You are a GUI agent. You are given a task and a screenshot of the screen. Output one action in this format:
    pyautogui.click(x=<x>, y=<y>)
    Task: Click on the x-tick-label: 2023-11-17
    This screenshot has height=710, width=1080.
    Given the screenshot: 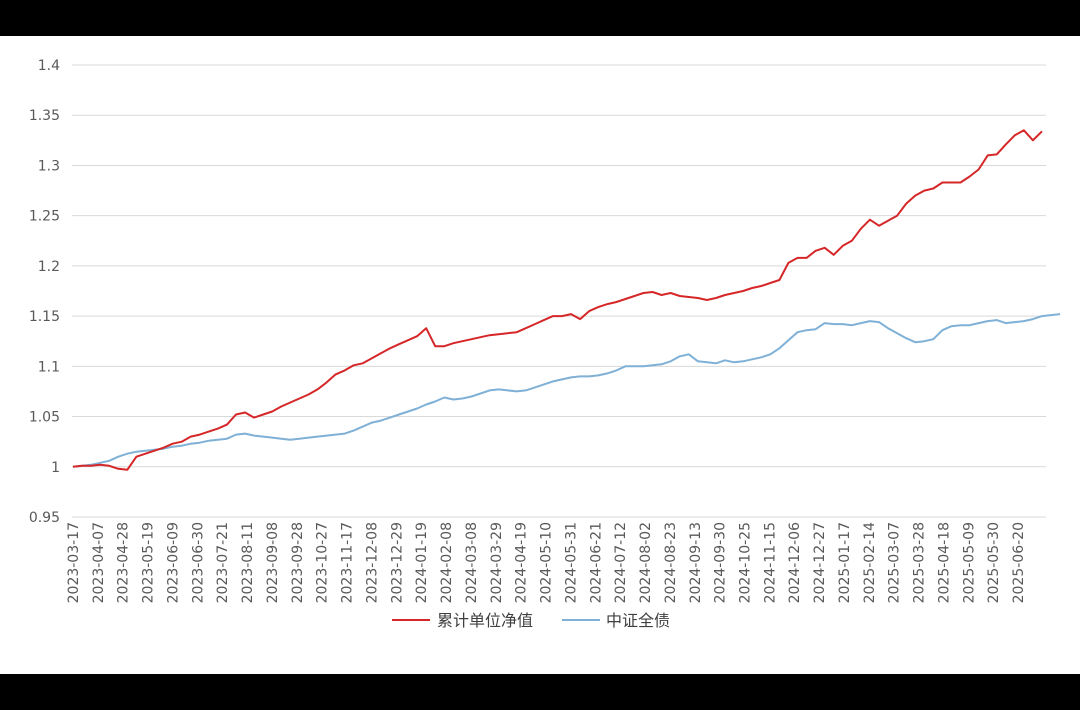 What is the action you would take?
    pyautogui.click(x=348, y=562)
    